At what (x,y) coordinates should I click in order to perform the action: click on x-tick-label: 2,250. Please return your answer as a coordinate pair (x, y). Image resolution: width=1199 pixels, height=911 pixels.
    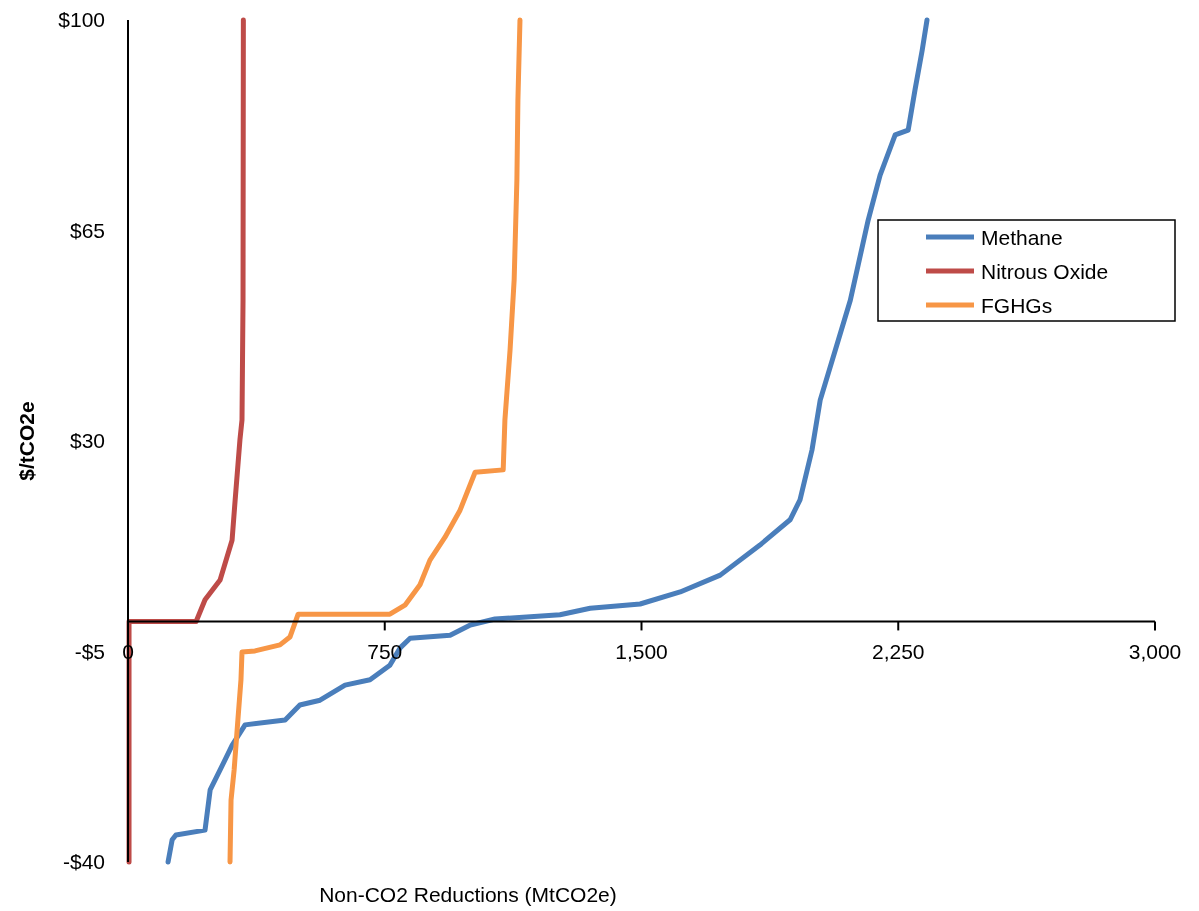
    Looking at the image, I should click on (898, 652).